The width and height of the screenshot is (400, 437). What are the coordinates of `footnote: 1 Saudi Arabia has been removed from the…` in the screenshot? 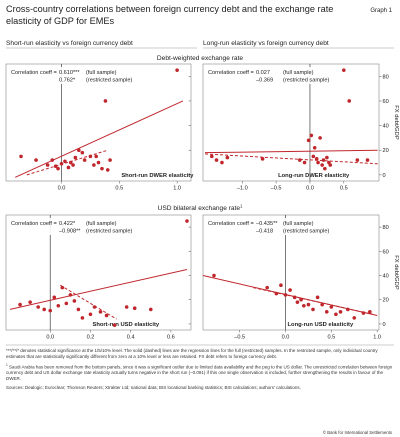 It's located at (201, 372).